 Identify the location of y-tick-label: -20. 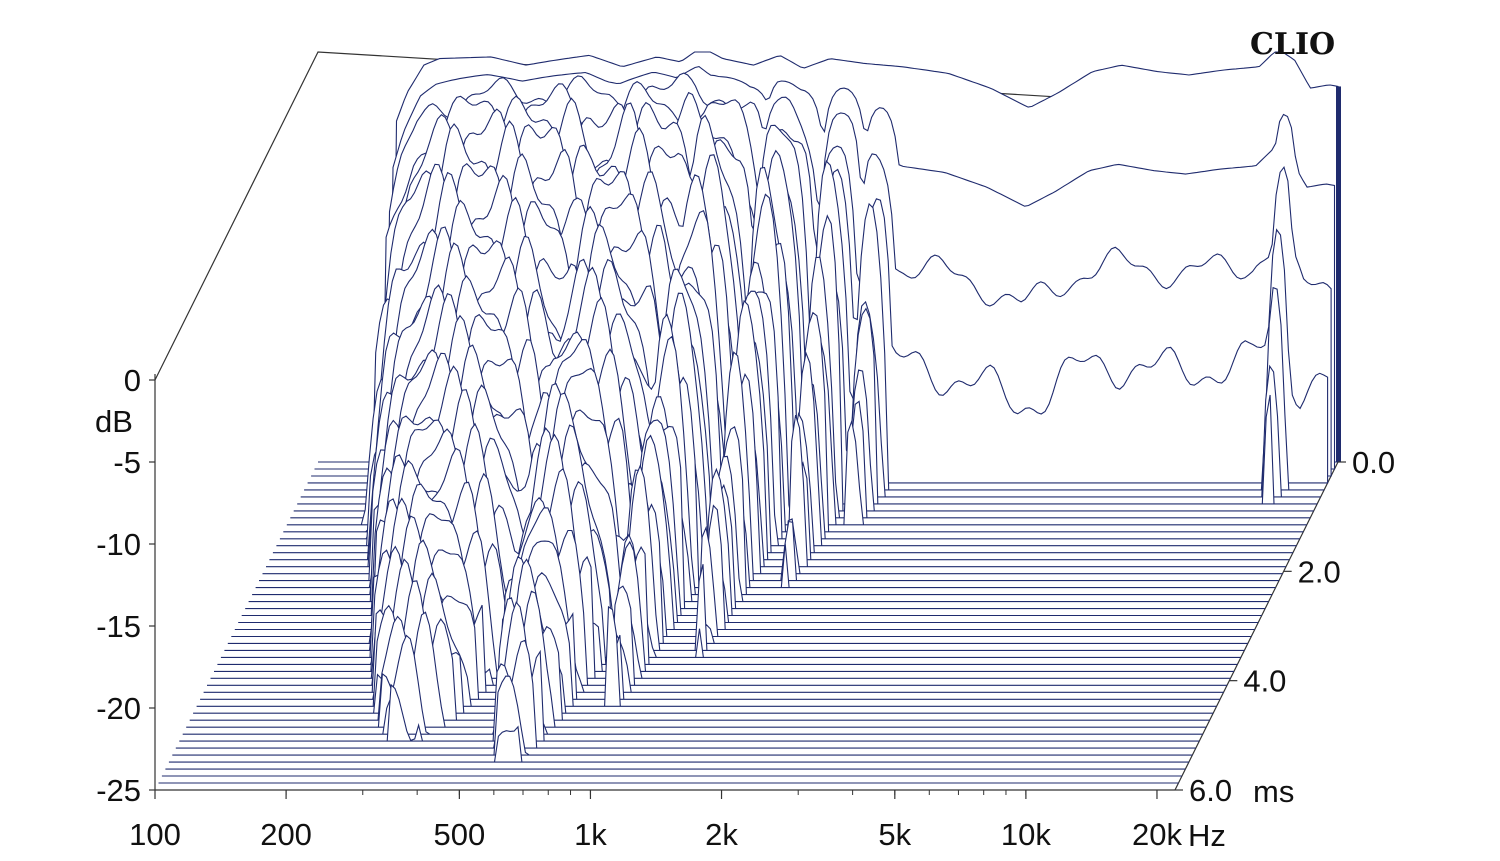
(118, 708).